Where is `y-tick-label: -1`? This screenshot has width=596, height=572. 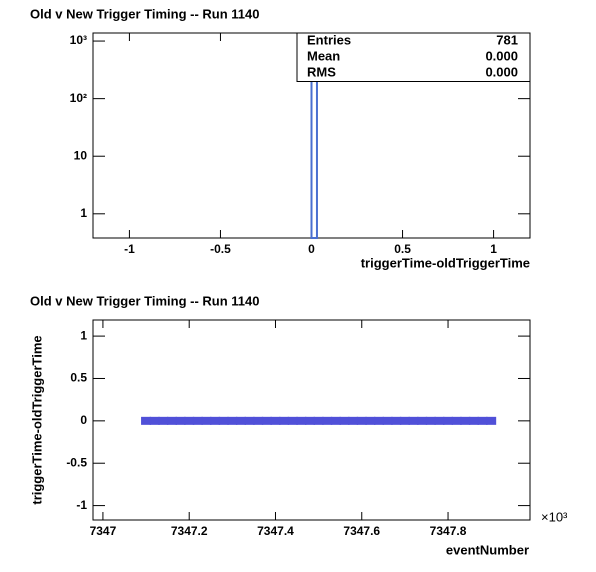 y-tick-label: -1 is located at coordinates (81, 505).